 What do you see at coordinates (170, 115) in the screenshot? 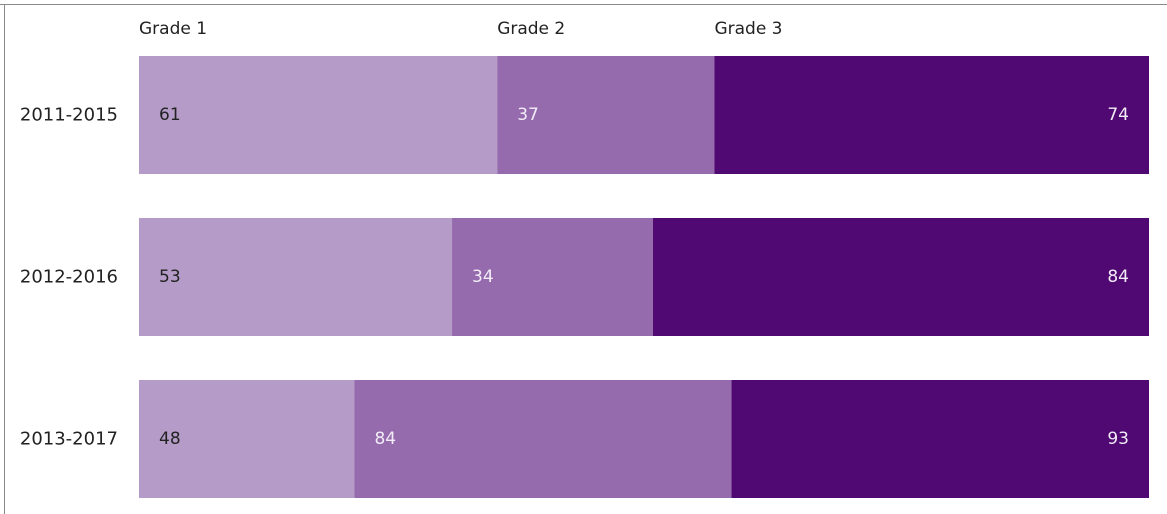
I see `value-label-grade-1: 61` at bounding box center [170, 115].